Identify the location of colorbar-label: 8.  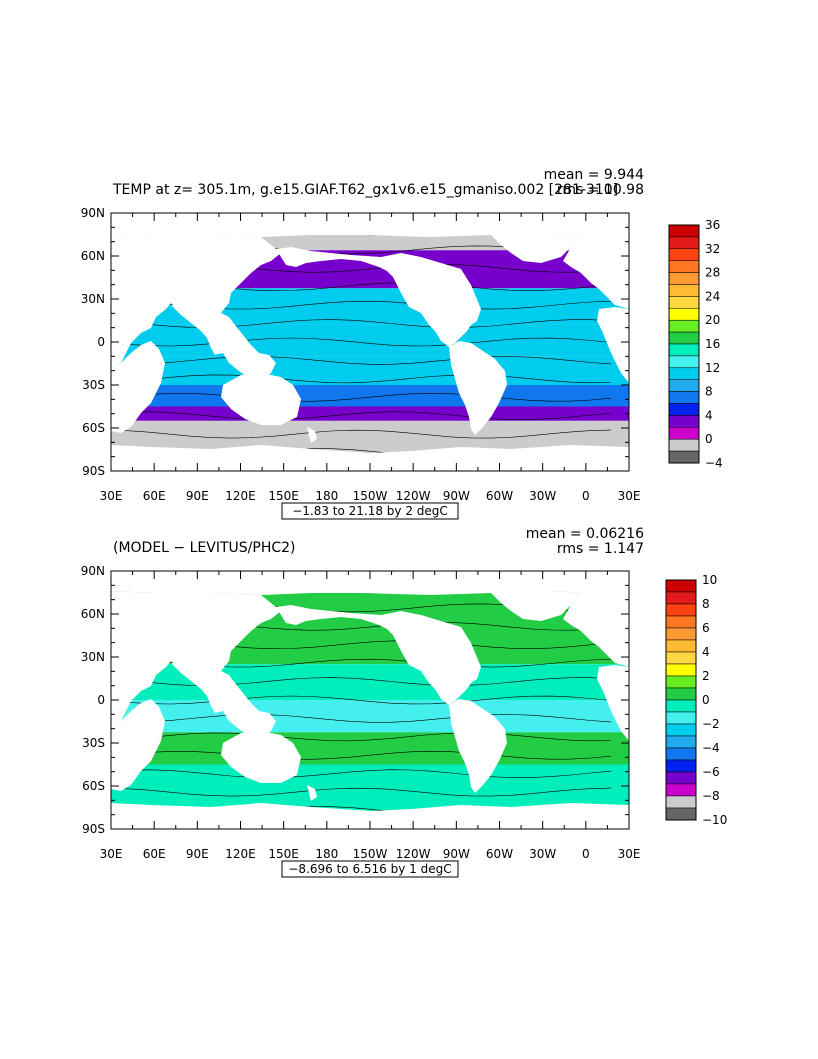
(706, 604).